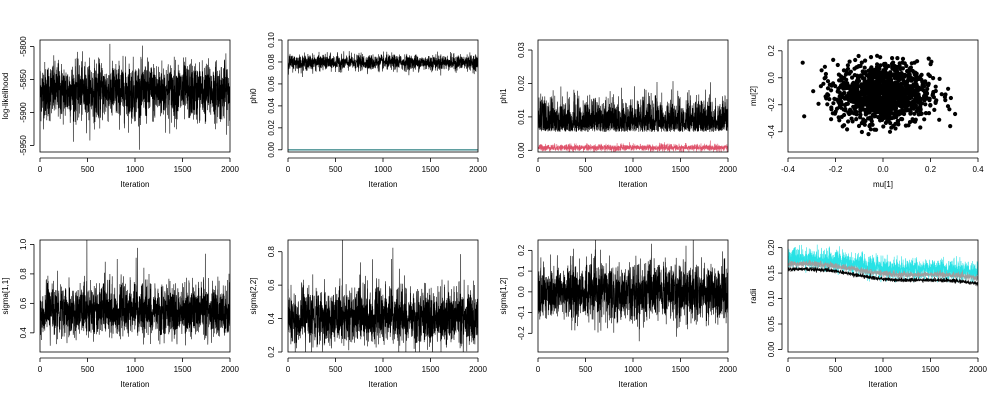 The image size is (1000, 400). What do you see at coordinates (886, 373) in the screenshot?
I see `x-axis: 0 500 1000 1500 2000 Iteration` at bounding box center [886, 373].